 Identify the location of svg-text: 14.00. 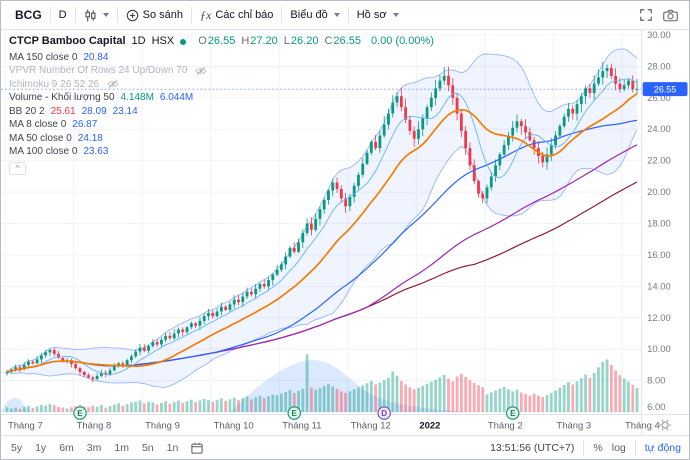
(659, 286).